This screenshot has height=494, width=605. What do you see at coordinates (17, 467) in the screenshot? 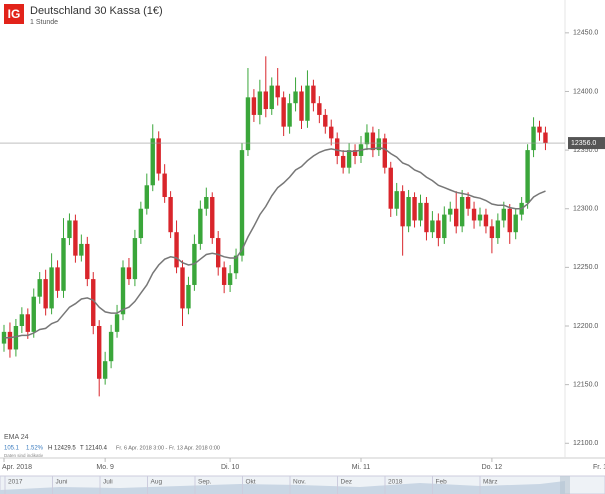
I see `x-tick-label: Apr. 2018` at bounding box center [17, 467].